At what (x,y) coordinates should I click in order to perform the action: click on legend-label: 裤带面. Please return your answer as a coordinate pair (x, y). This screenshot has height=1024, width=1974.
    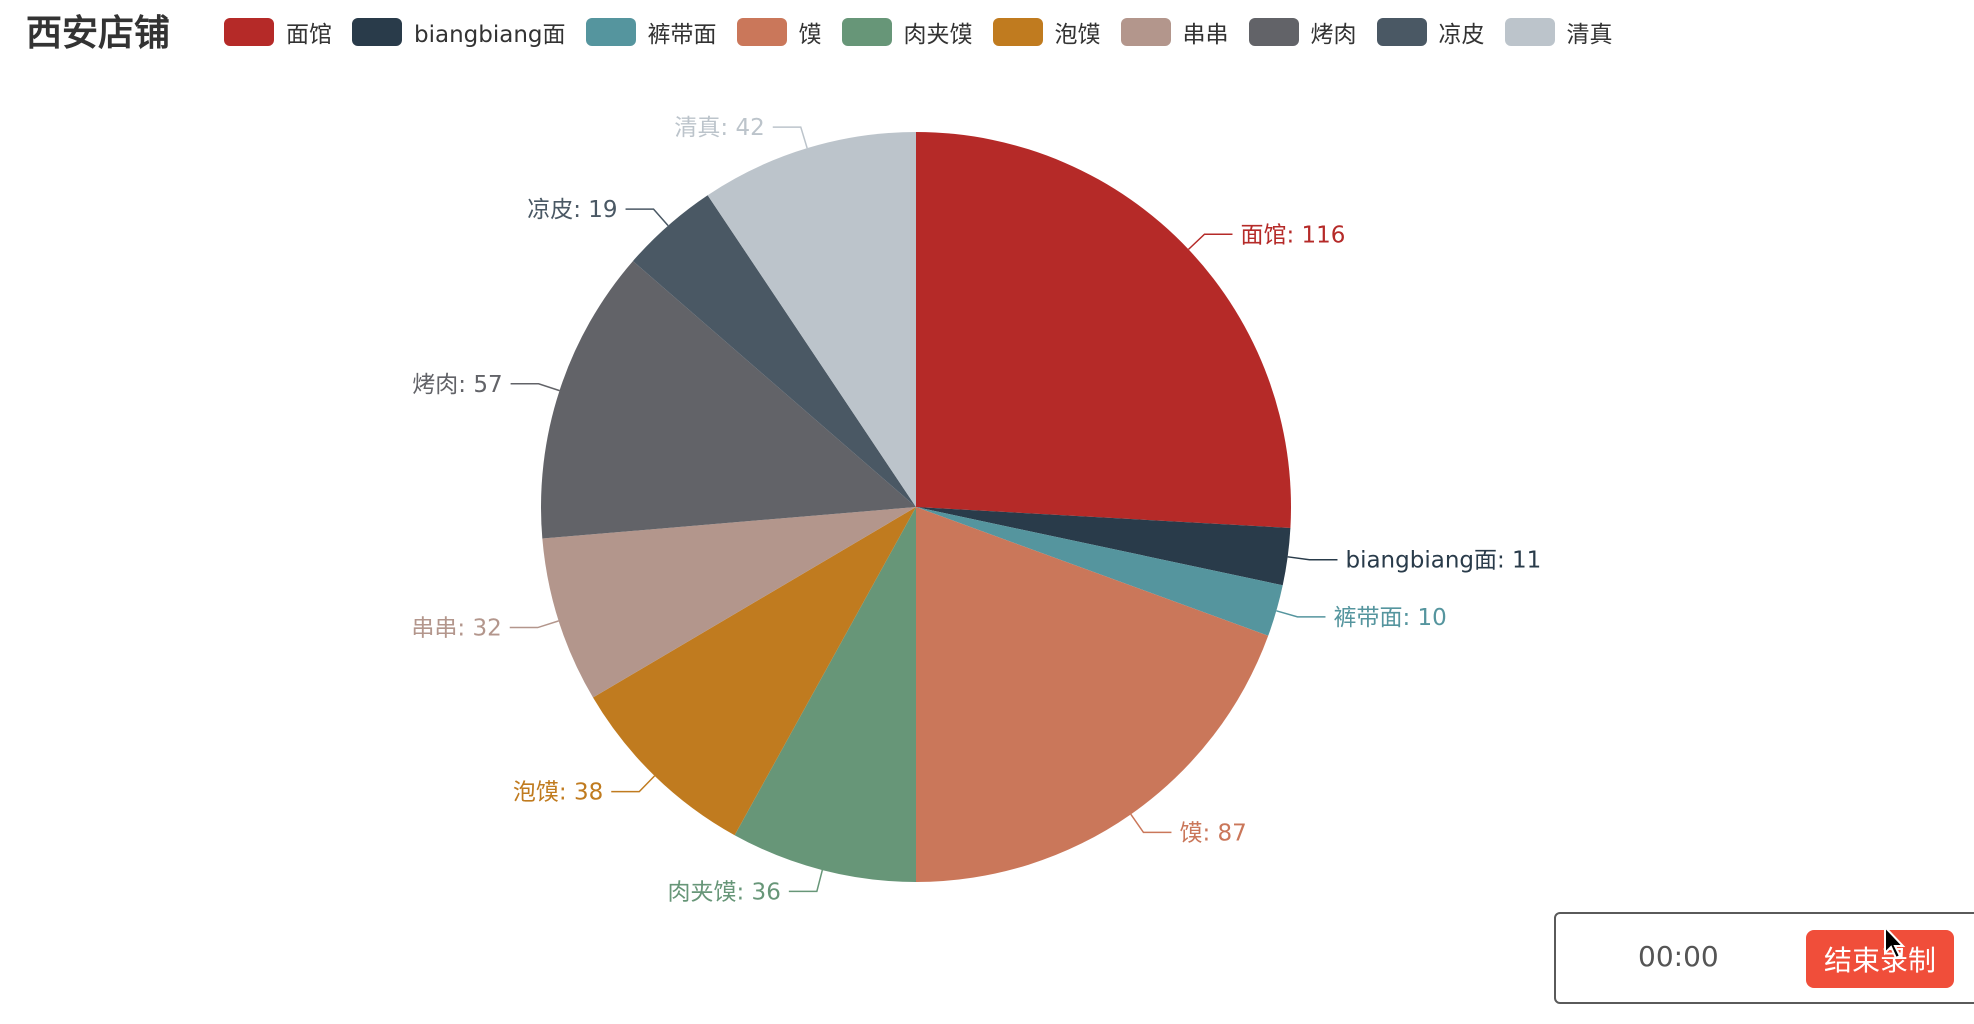
    Looking at the image, I should click on (682, 35).